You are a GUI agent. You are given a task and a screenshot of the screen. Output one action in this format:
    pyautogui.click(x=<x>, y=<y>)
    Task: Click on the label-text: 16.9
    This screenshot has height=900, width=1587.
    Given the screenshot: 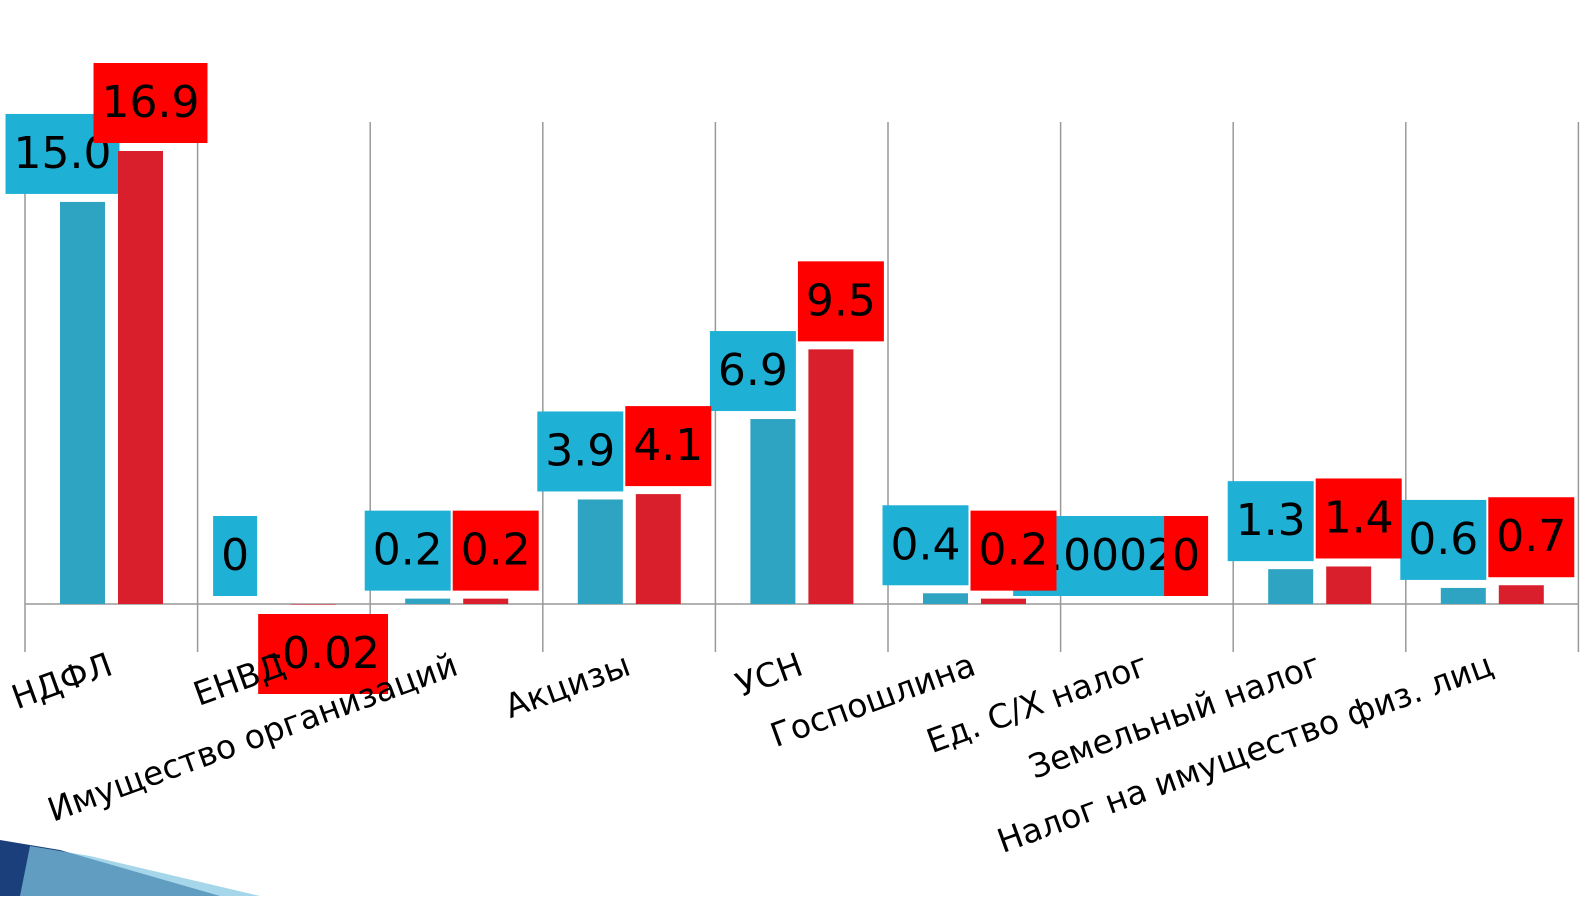 What is the action you would take?
    pyautogui.click(x=151, y=102)
    